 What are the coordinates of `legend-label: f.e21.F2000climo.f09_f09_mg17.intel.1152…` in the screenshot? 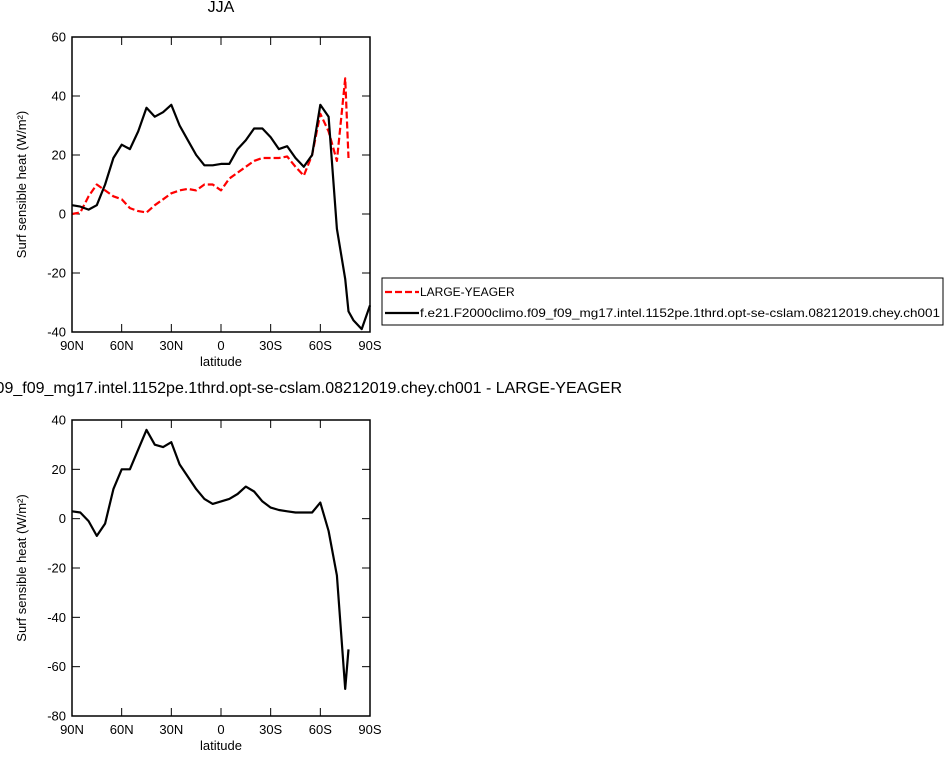 It's located at (680, 313).